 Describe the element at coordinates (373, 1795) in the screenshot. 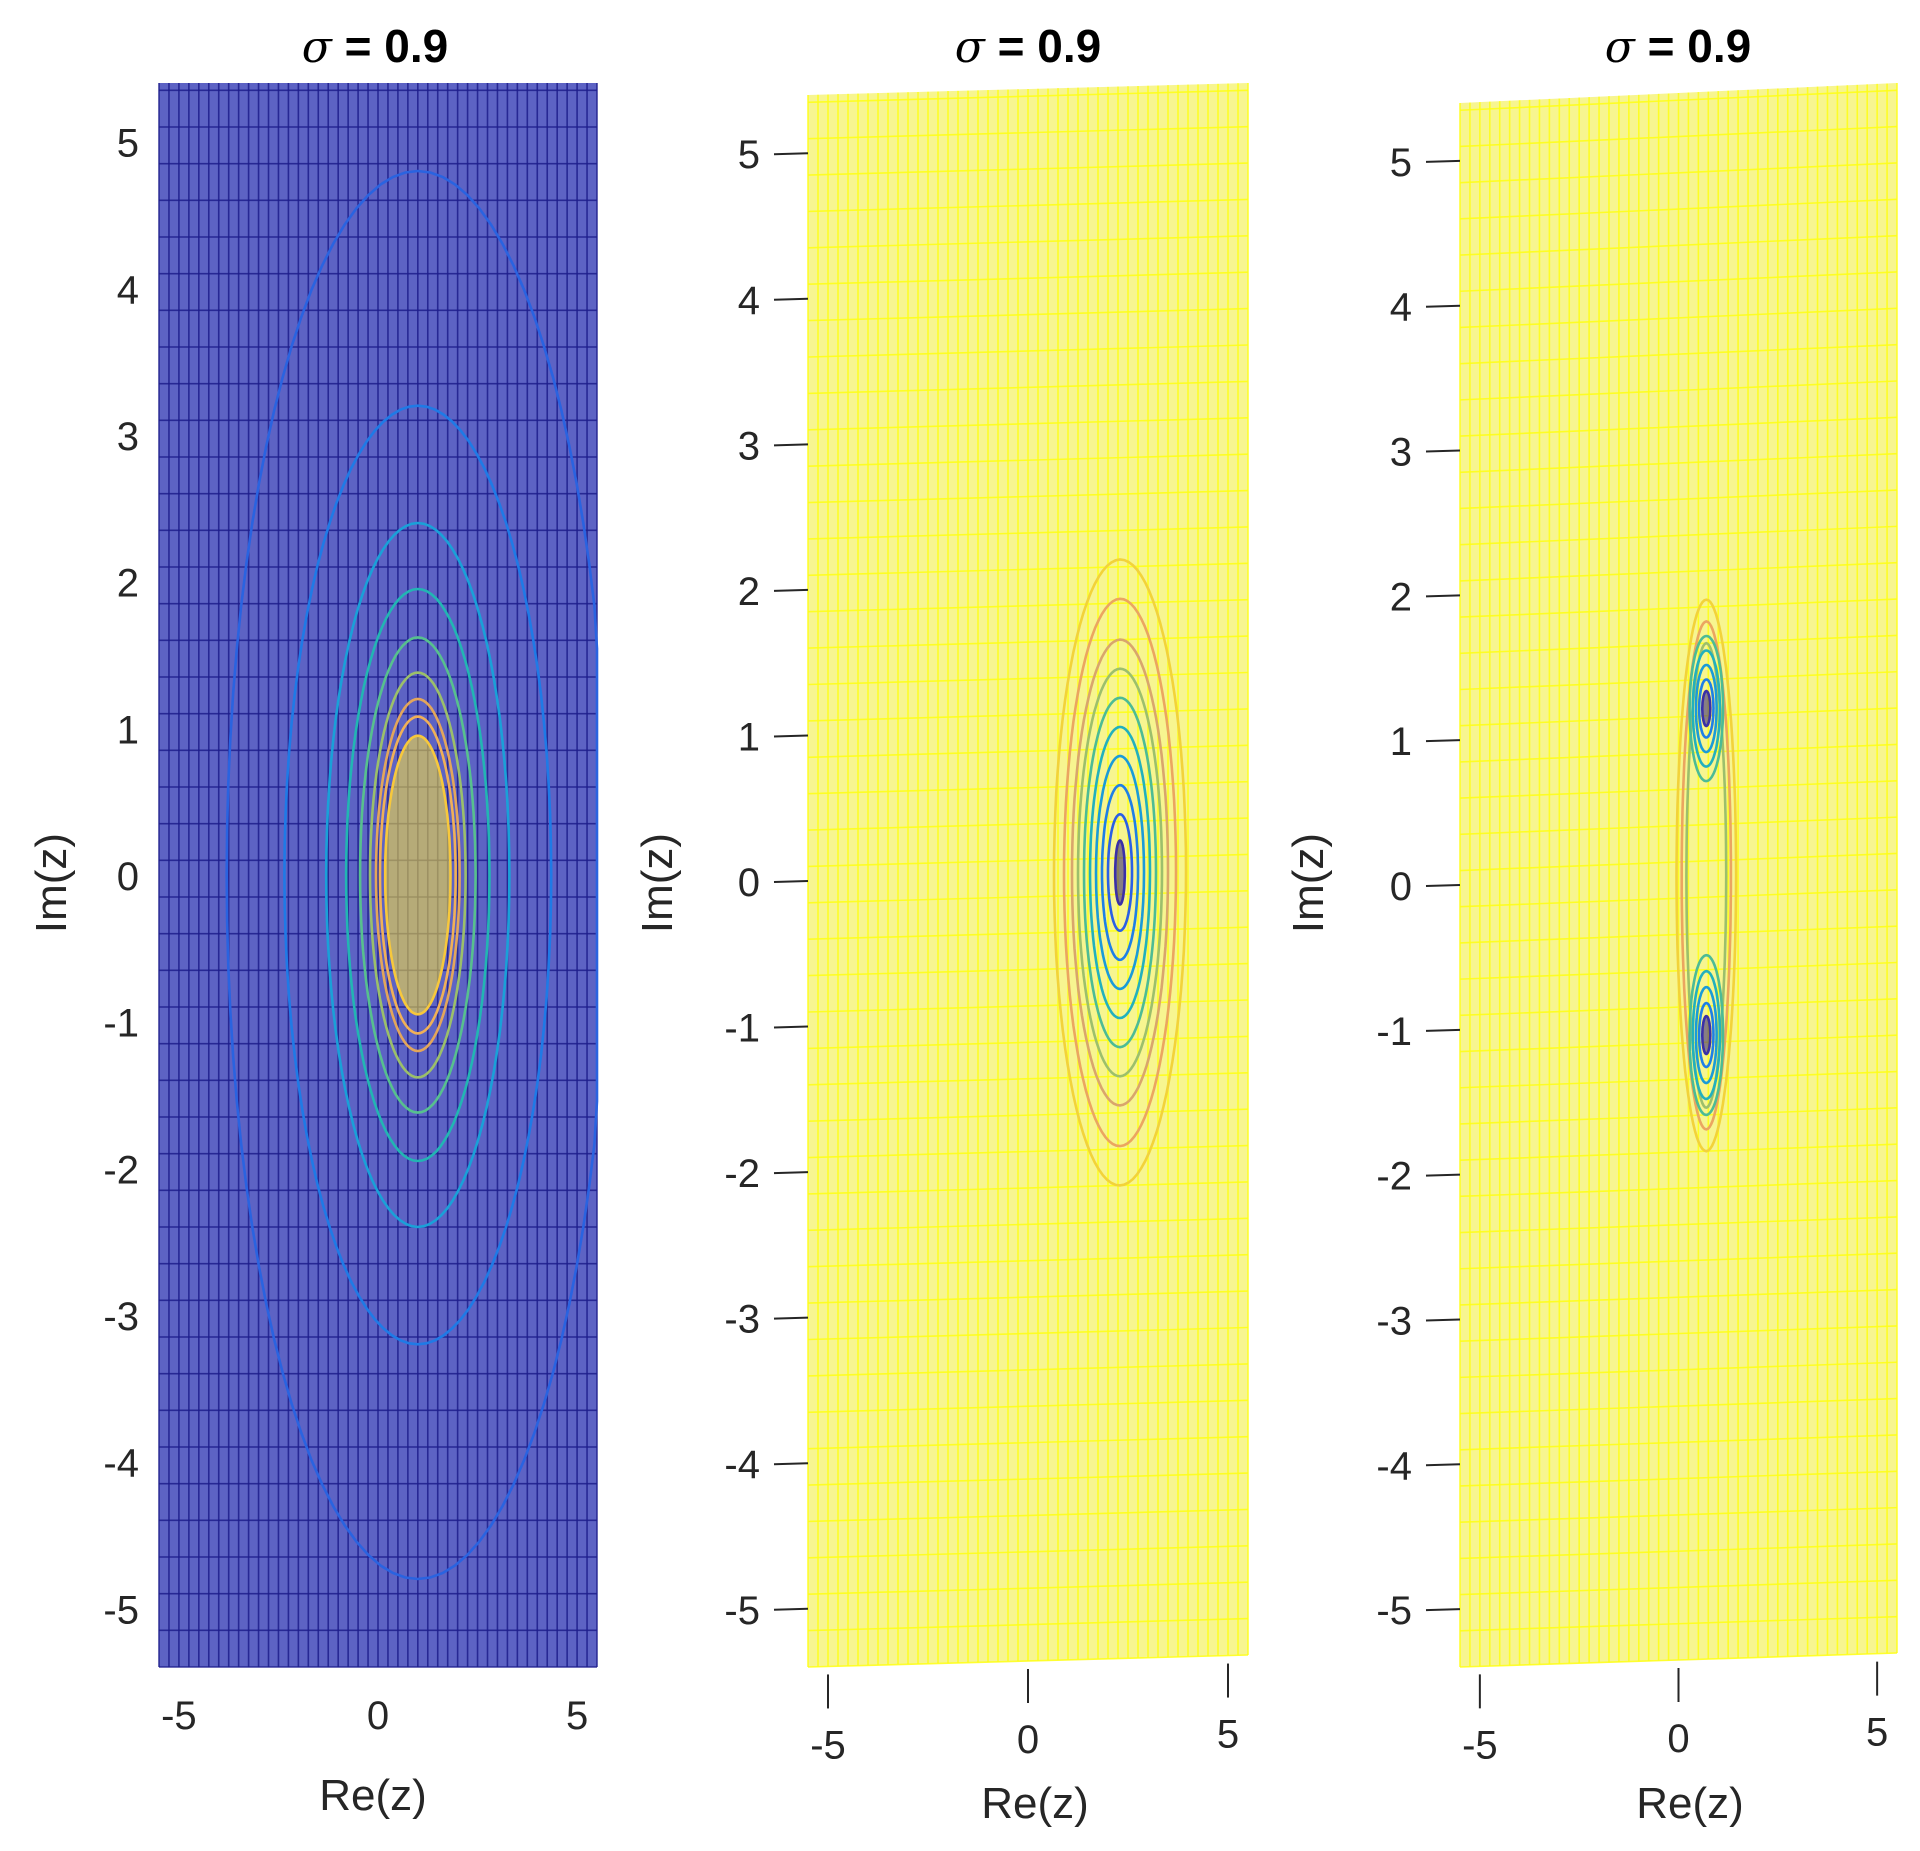

I see `panel-1-xlabel: Re(z)` at that location.